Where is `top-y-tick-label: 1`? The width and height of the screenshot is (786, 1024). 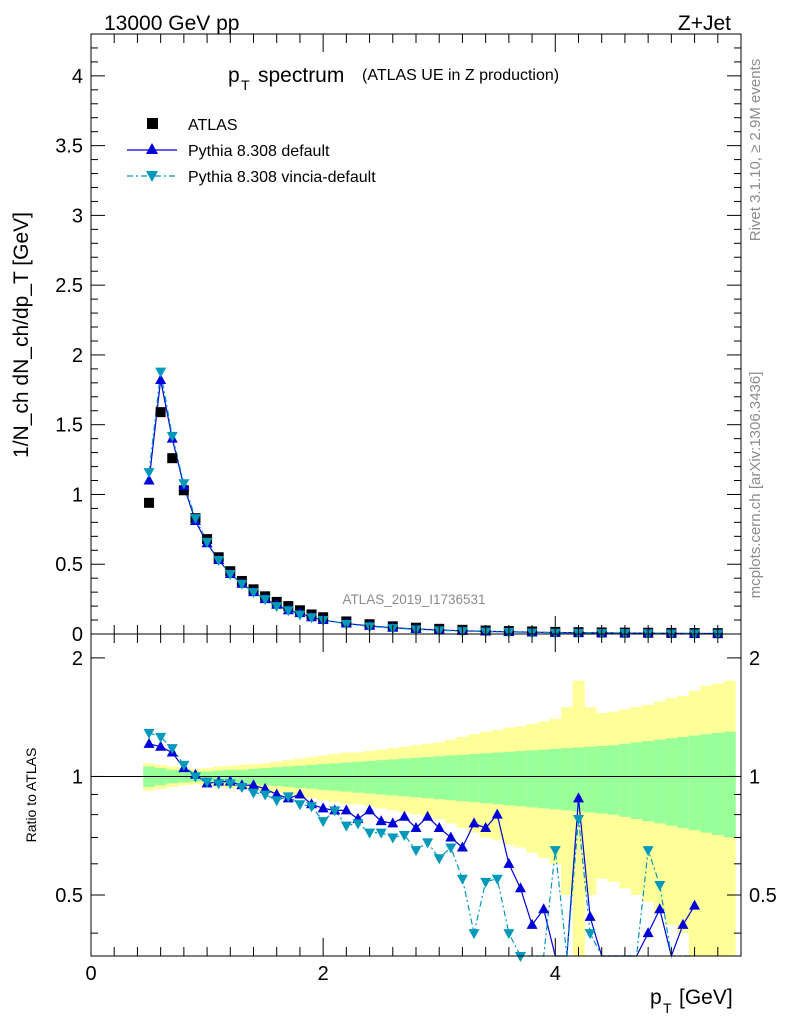 top-y-tick-label: 1 is located at coordinates (77, 495).